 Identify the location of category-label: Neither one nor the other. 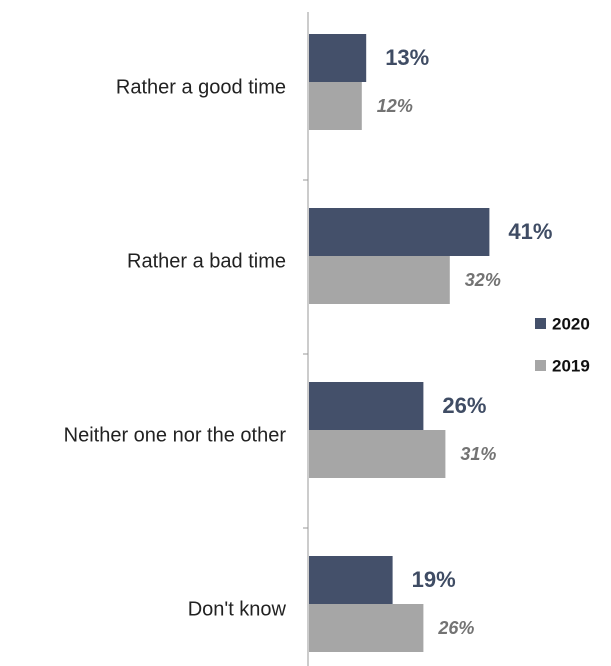
(175, 435).